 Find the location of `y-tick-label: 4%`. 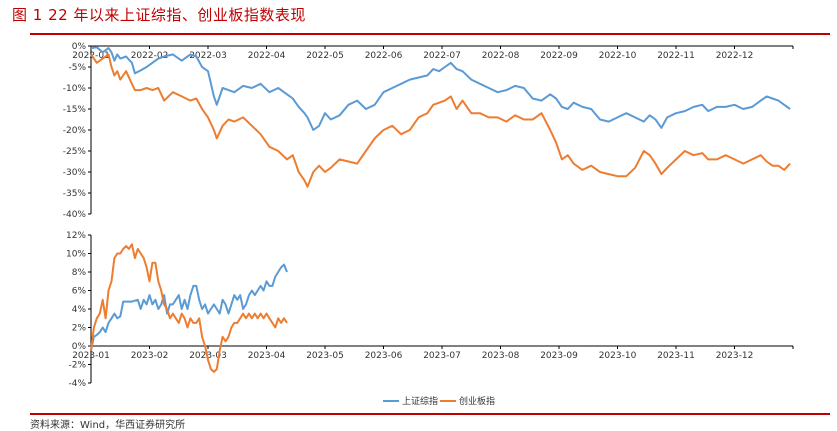

y-tick-label: 4% is located at coordinates (79, 310).